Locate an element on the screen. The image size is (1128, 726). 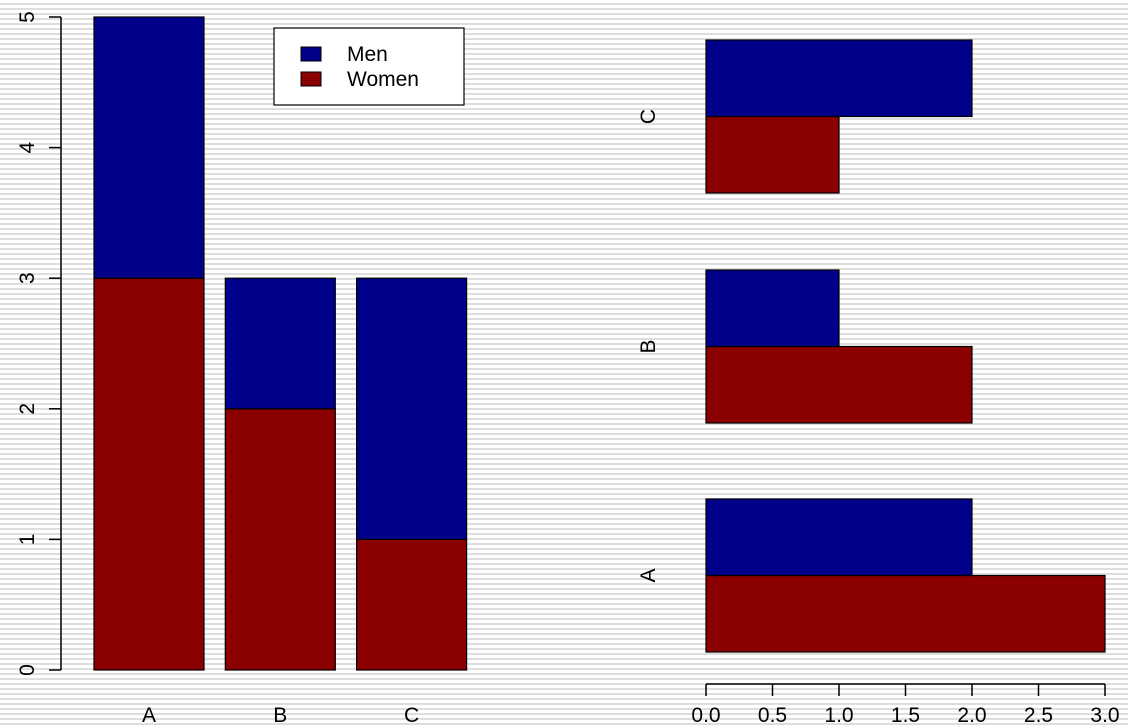
legend-label-men: Men is located at coordinates (367, 54).